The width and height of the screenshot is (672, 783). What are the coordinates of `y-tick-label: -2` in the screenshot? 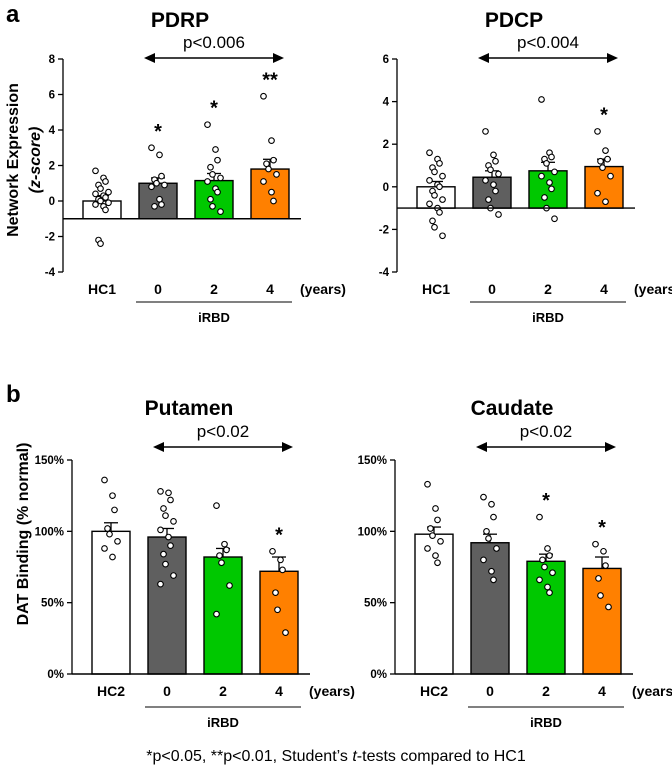 It's located at (384, 230).